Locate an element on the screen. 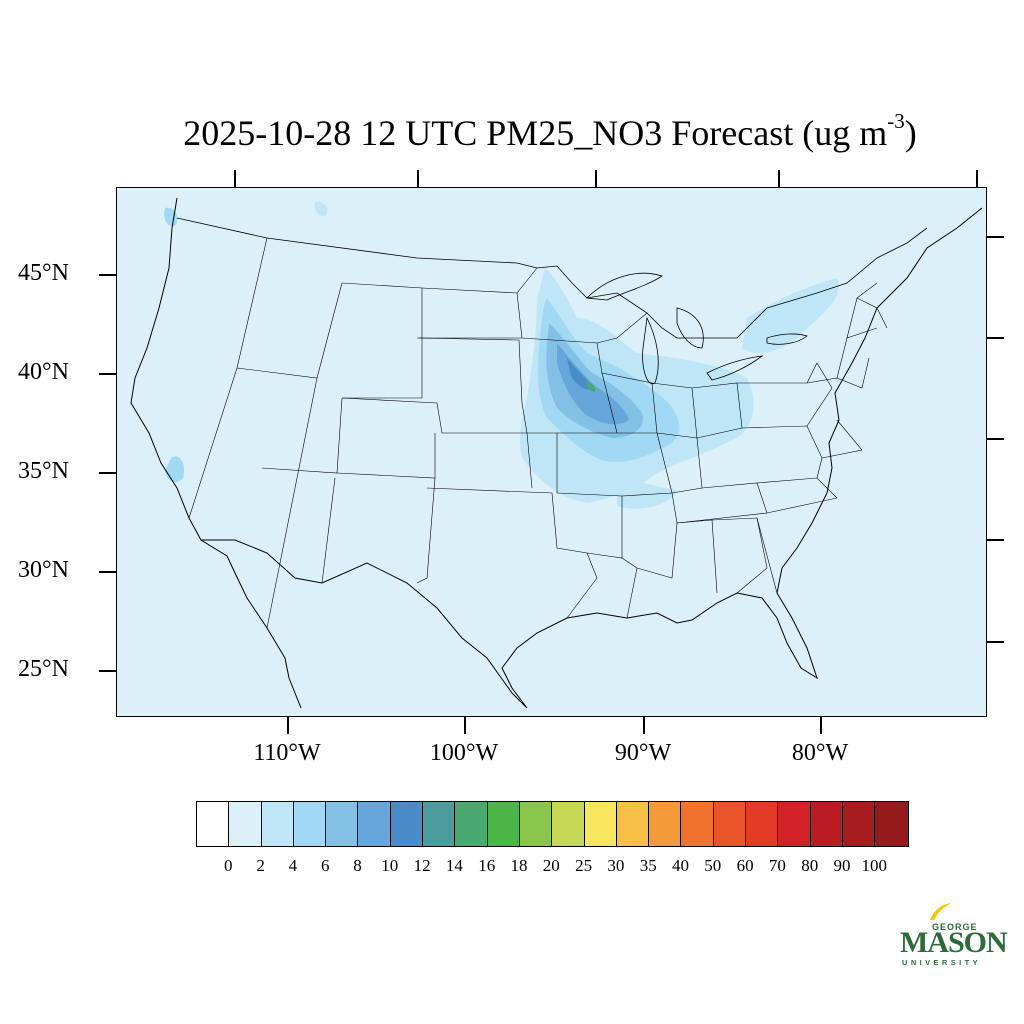  colorbar is located at coordinates (552, 824).